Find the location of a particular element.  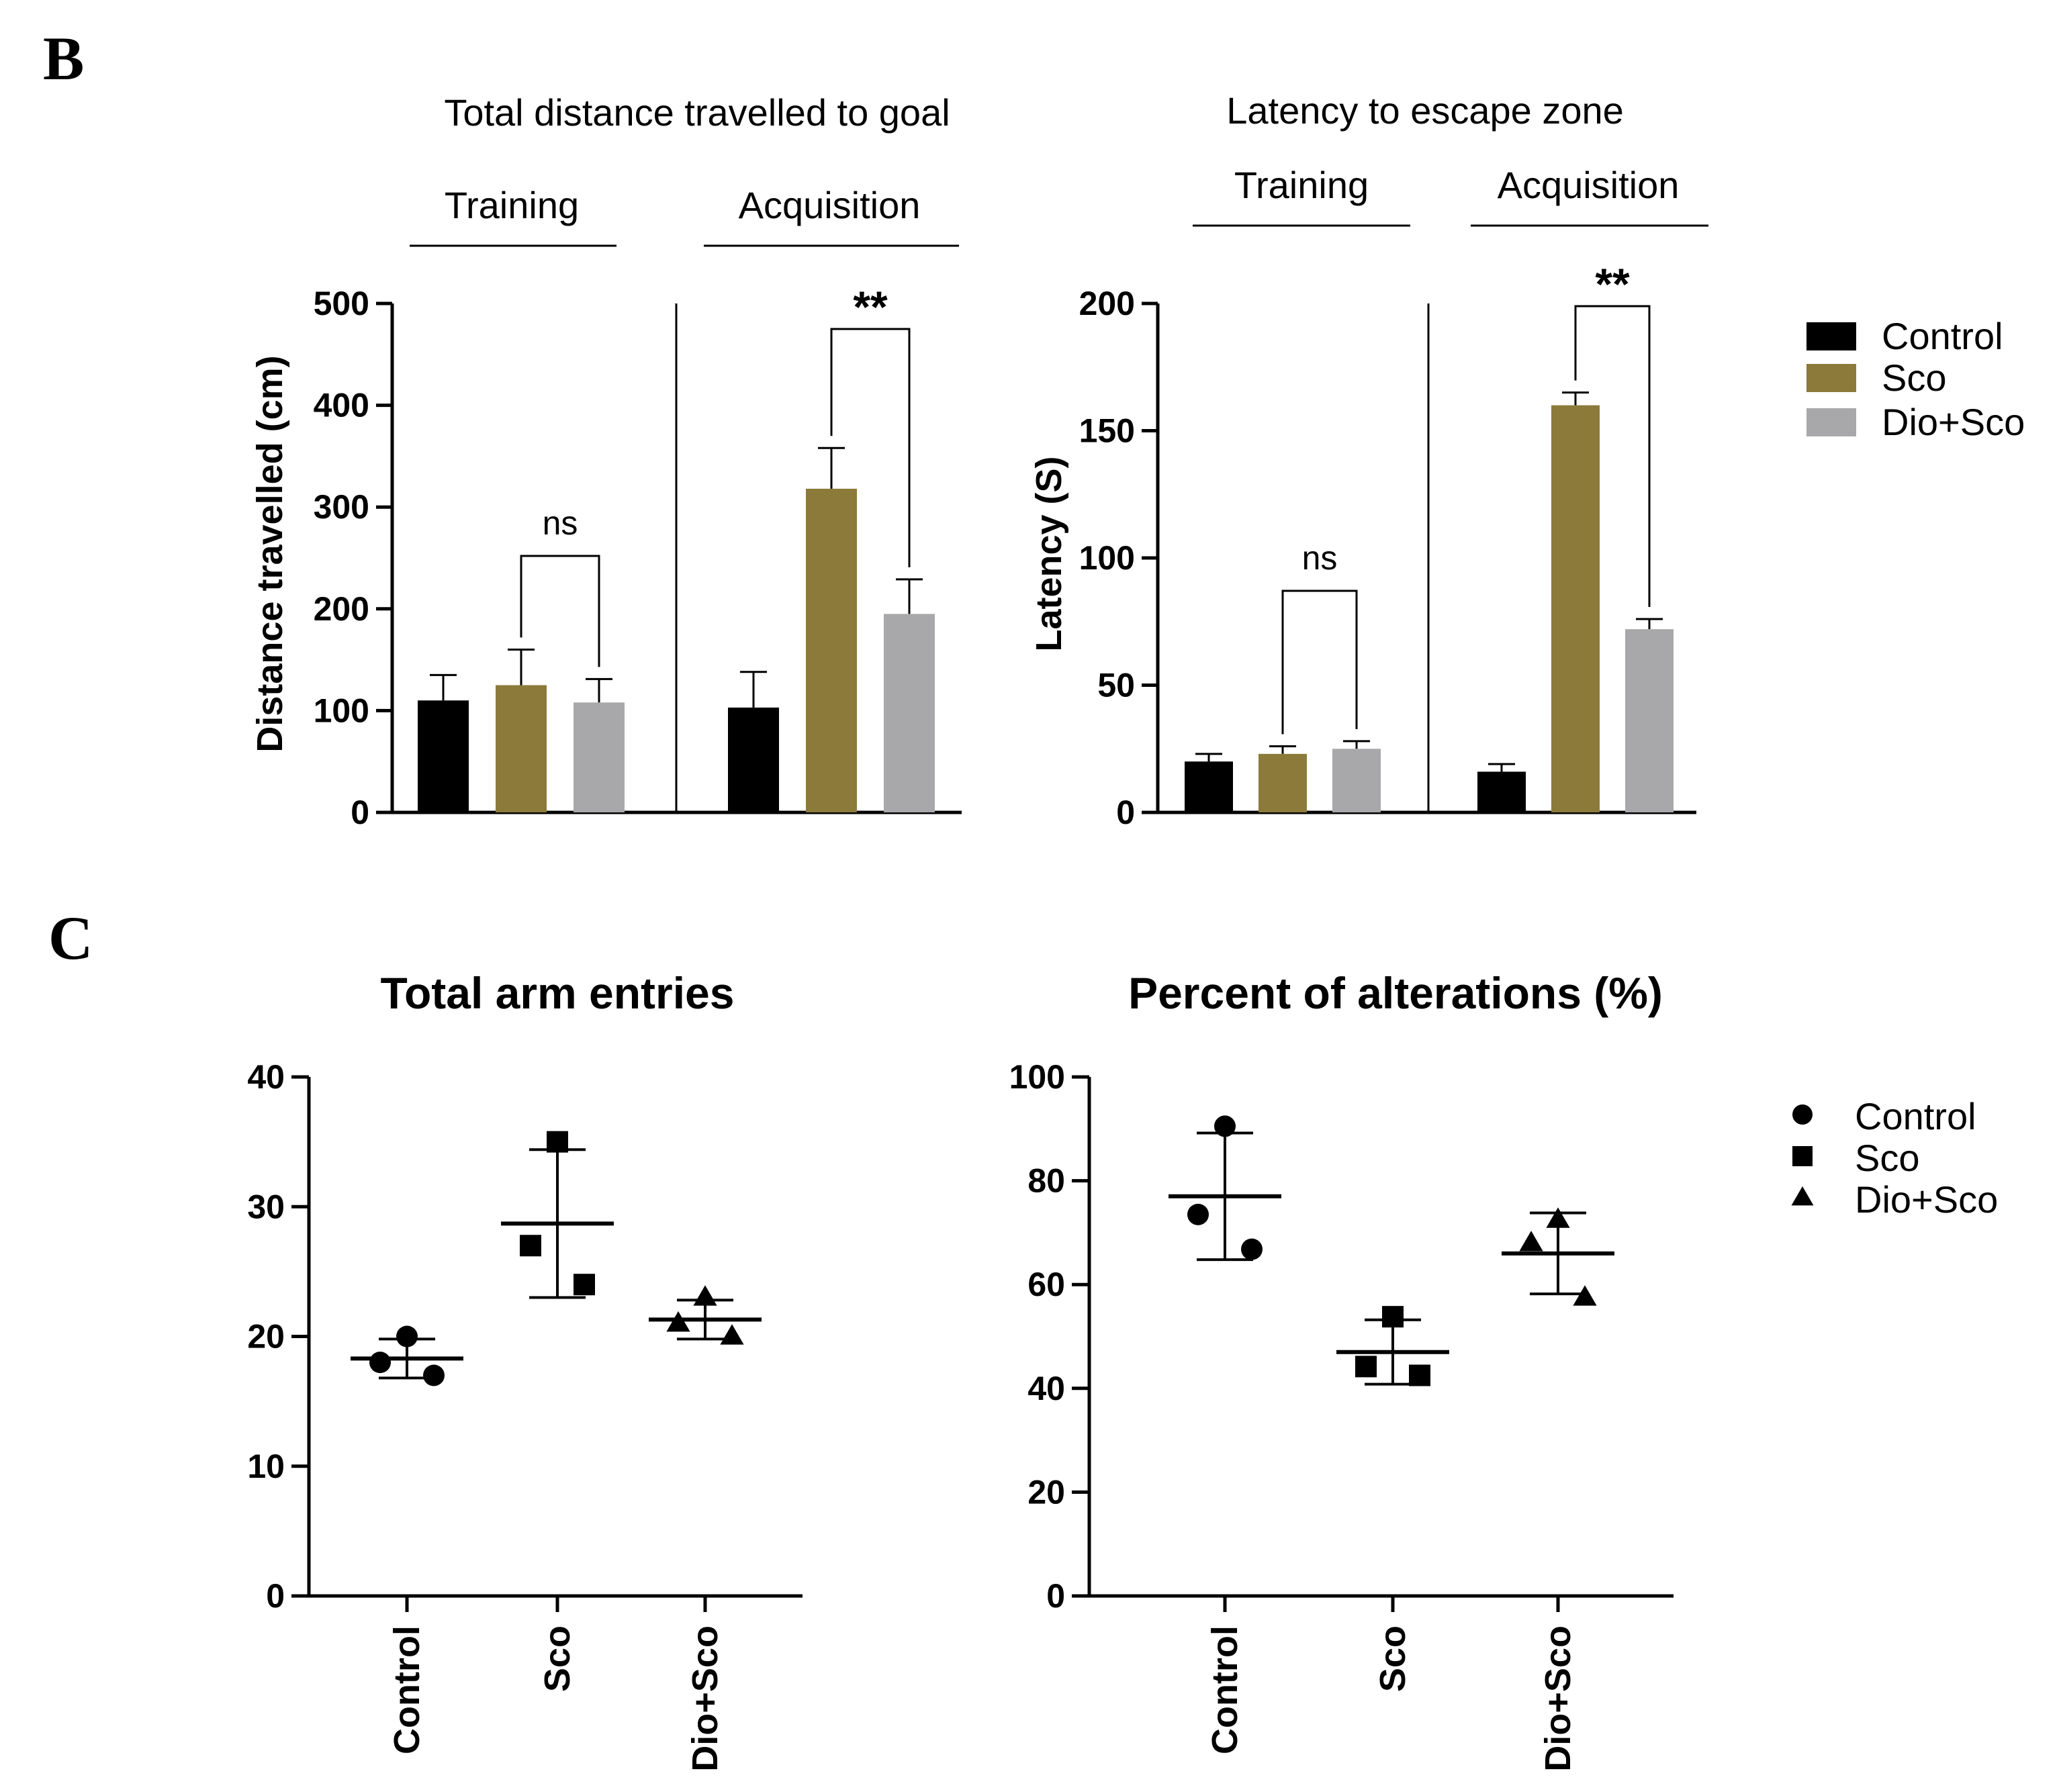

legend-swatch-control is located at coordinates (1831, 336).